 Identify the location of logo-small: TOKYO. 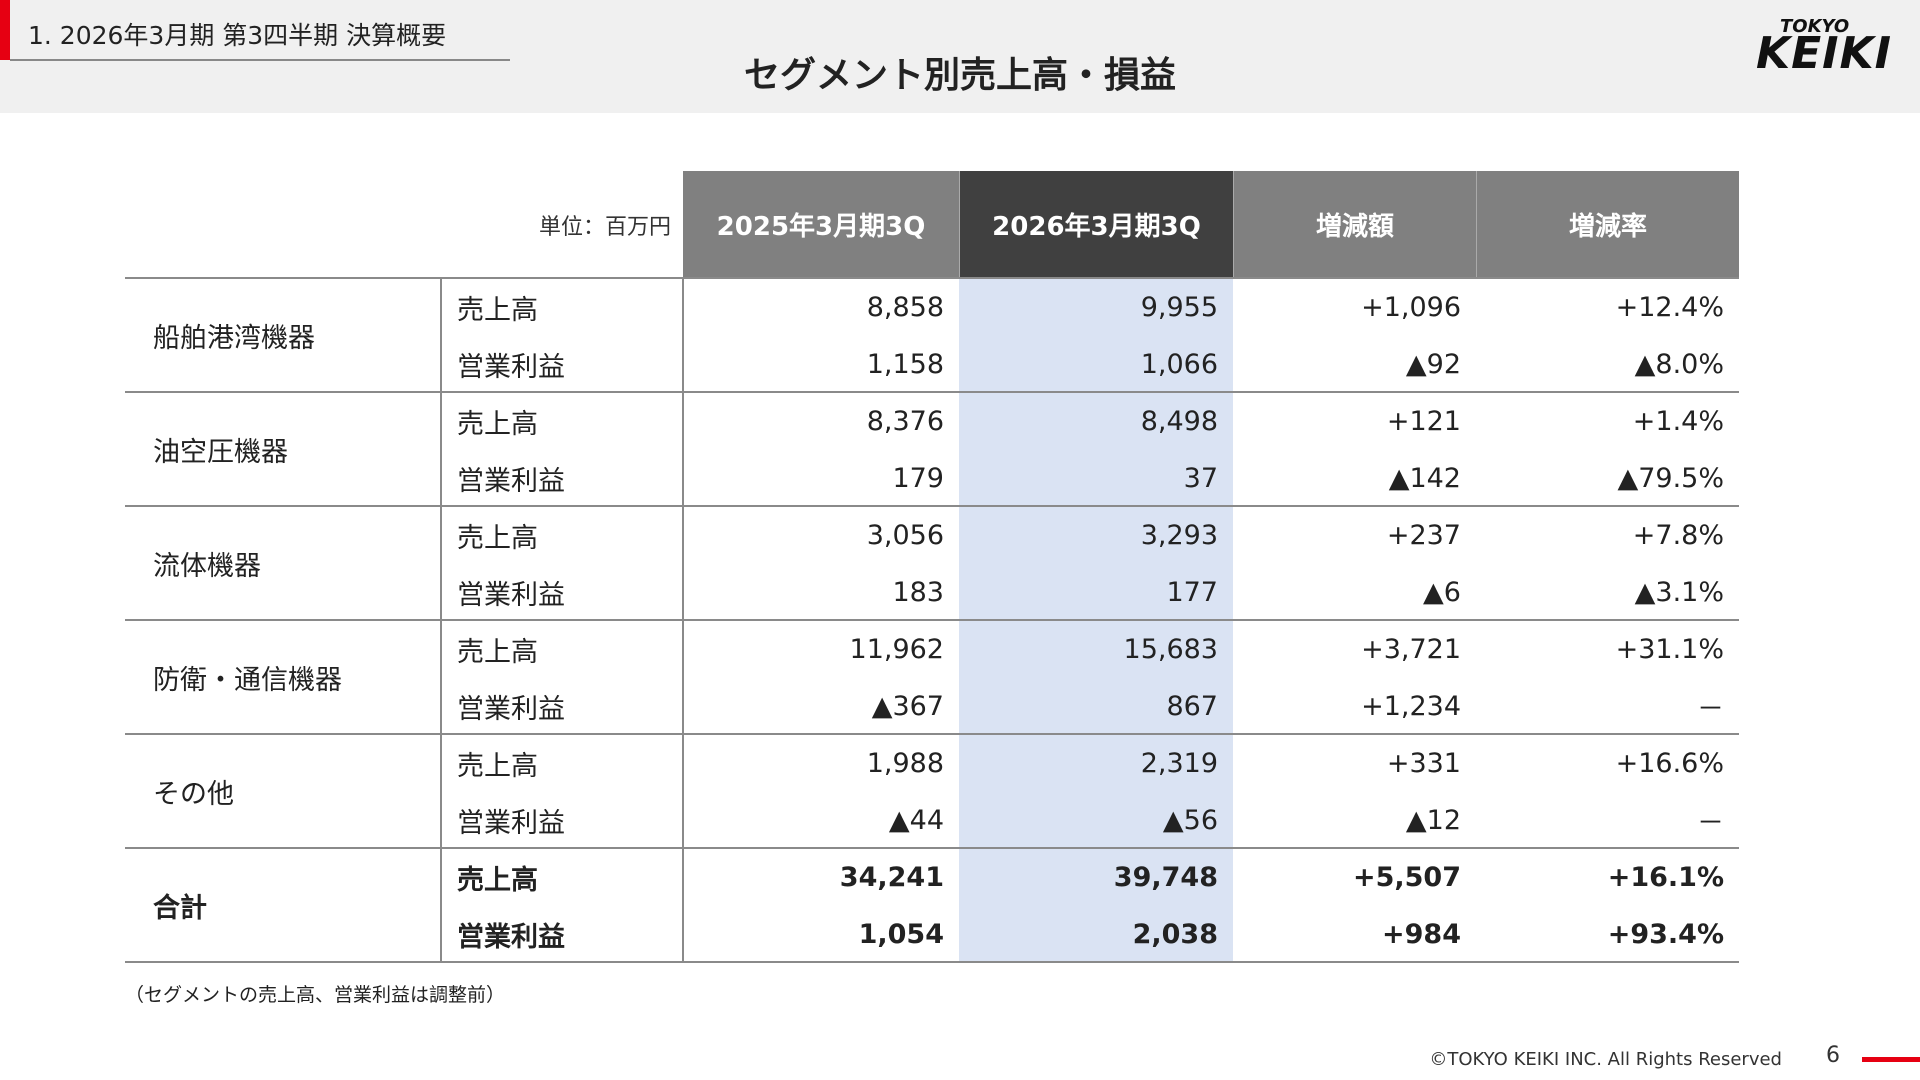
(1815, 26).